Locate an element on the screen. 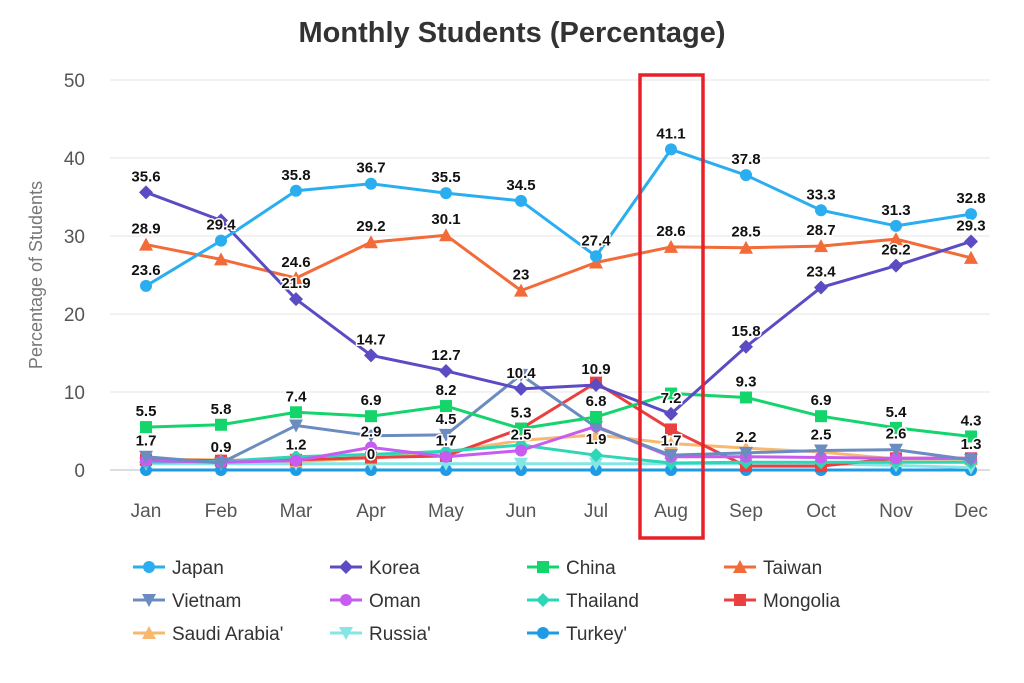  data-label: 8.2 is located at coordinates (446, 390).